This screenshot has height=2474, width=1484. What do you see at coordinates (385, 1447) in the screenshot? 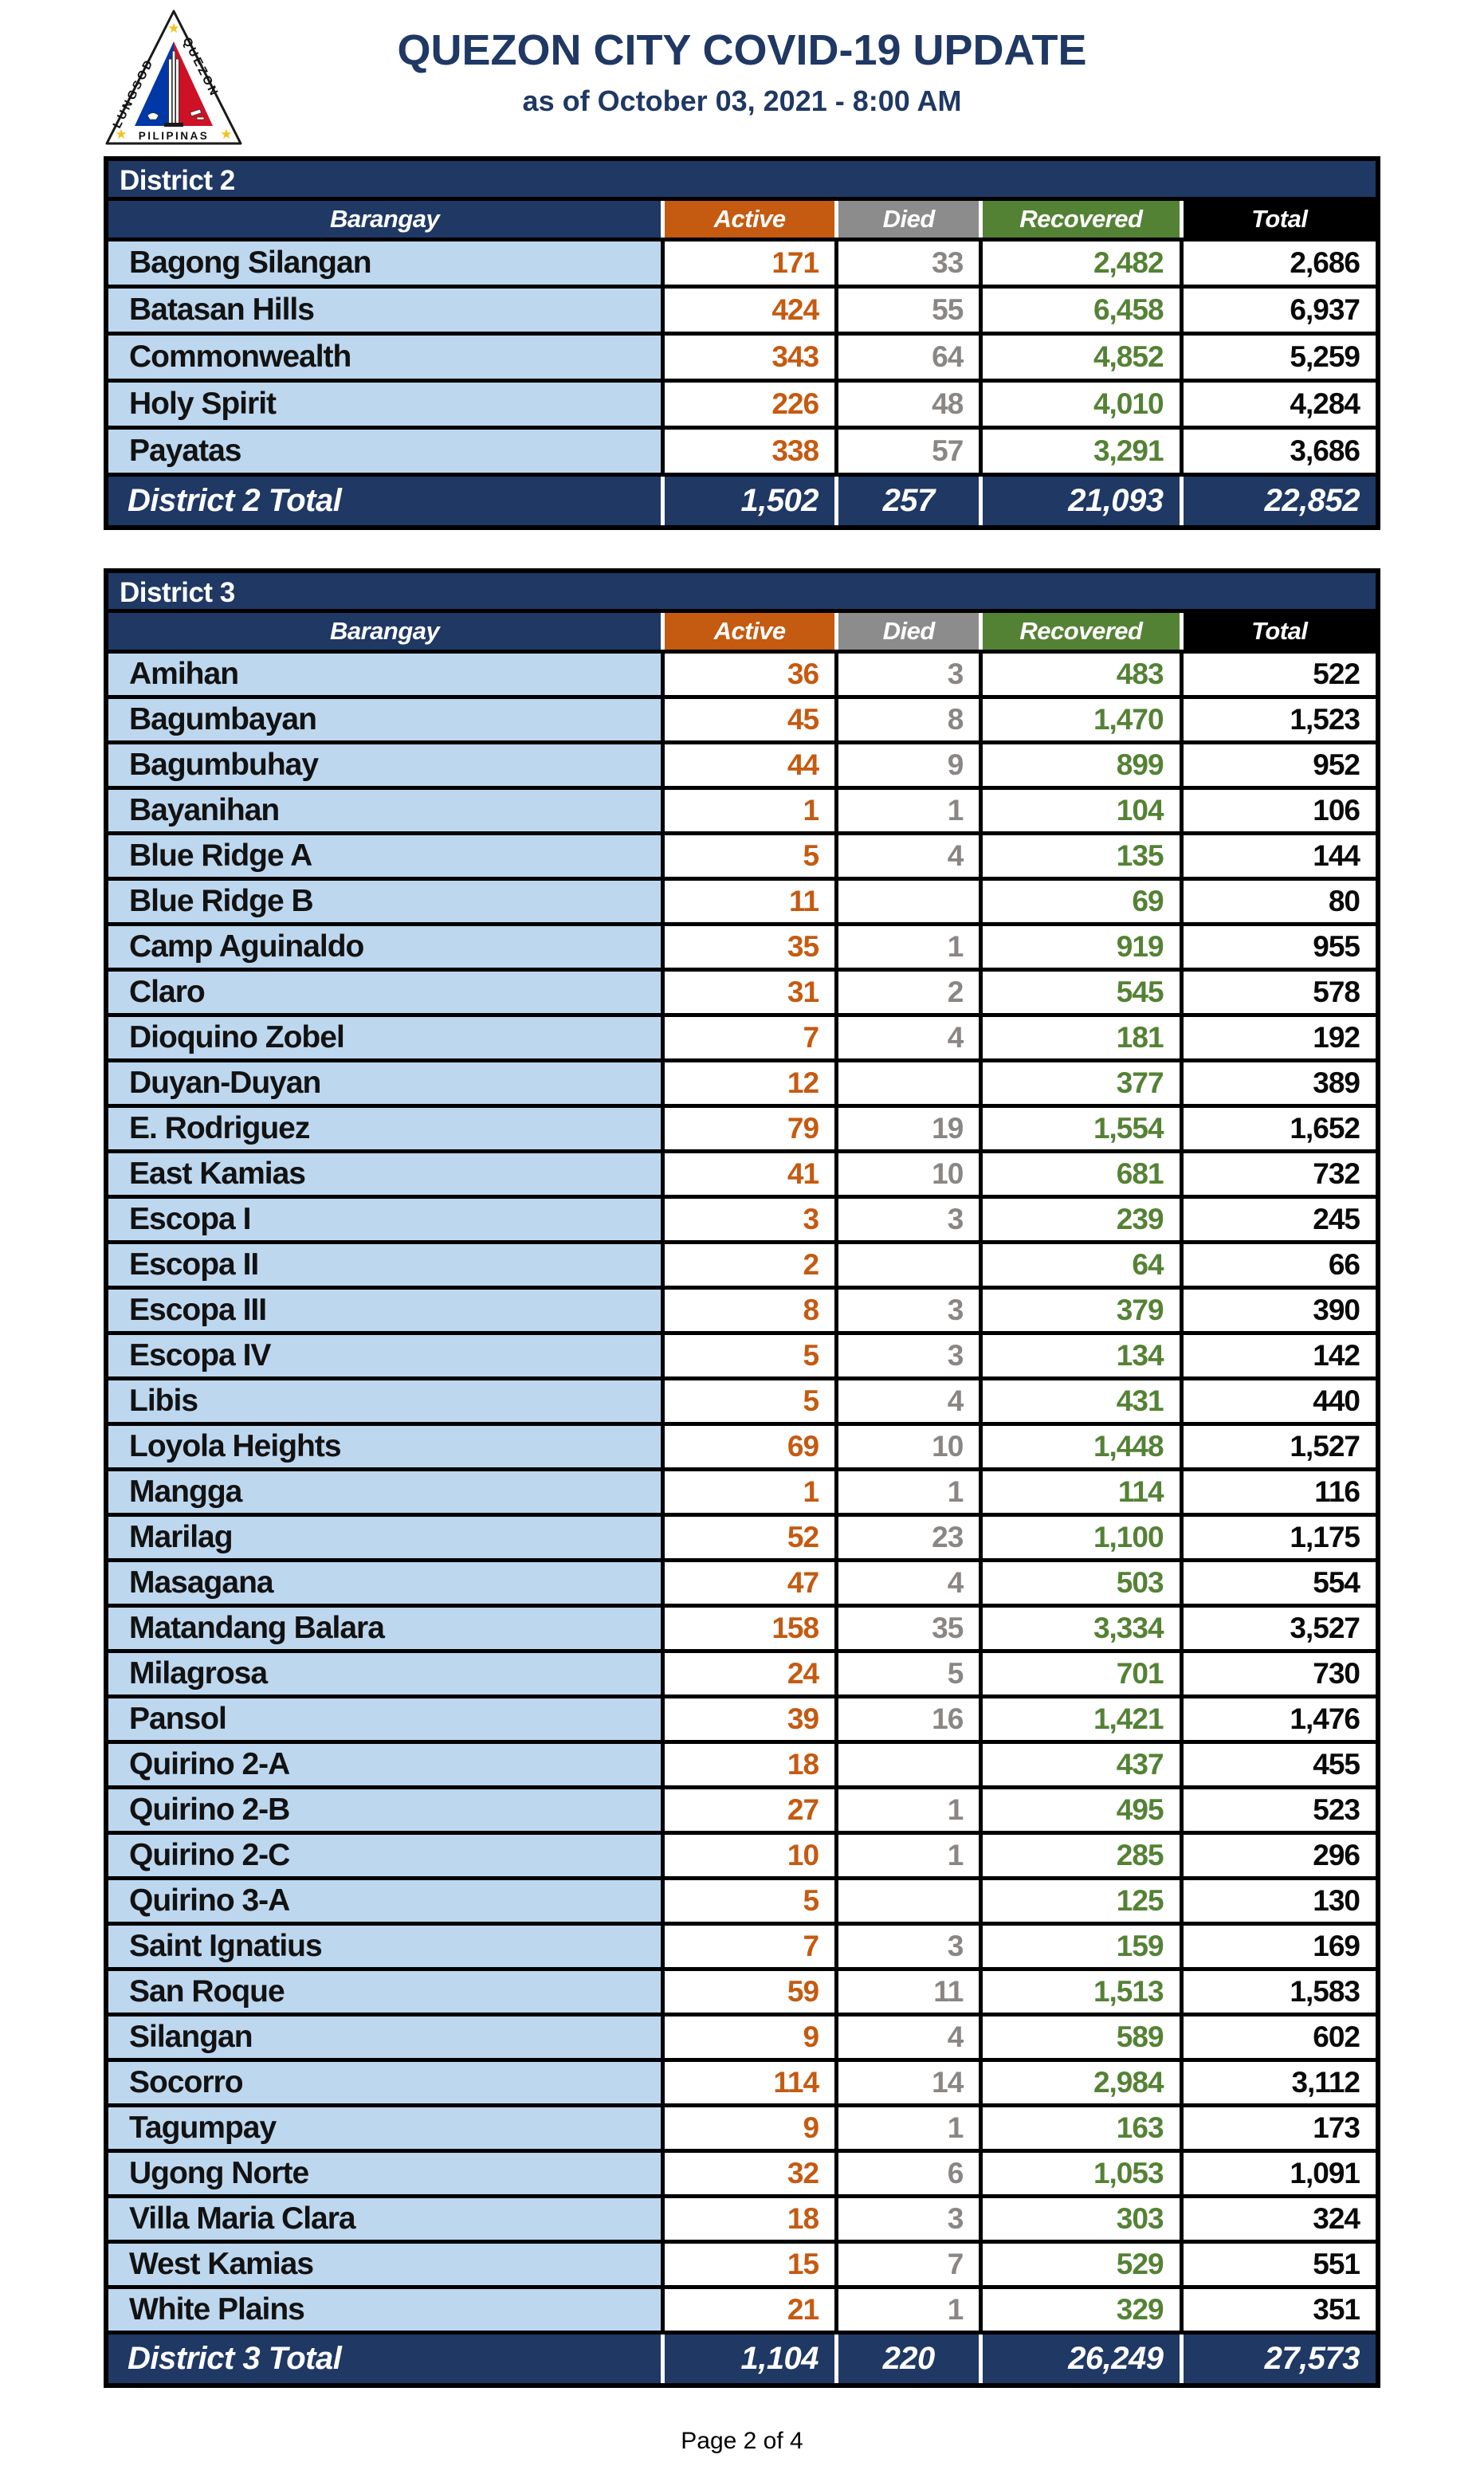
I see `barangay-name: Loyola Heights` at bounding box center [385, 1447].